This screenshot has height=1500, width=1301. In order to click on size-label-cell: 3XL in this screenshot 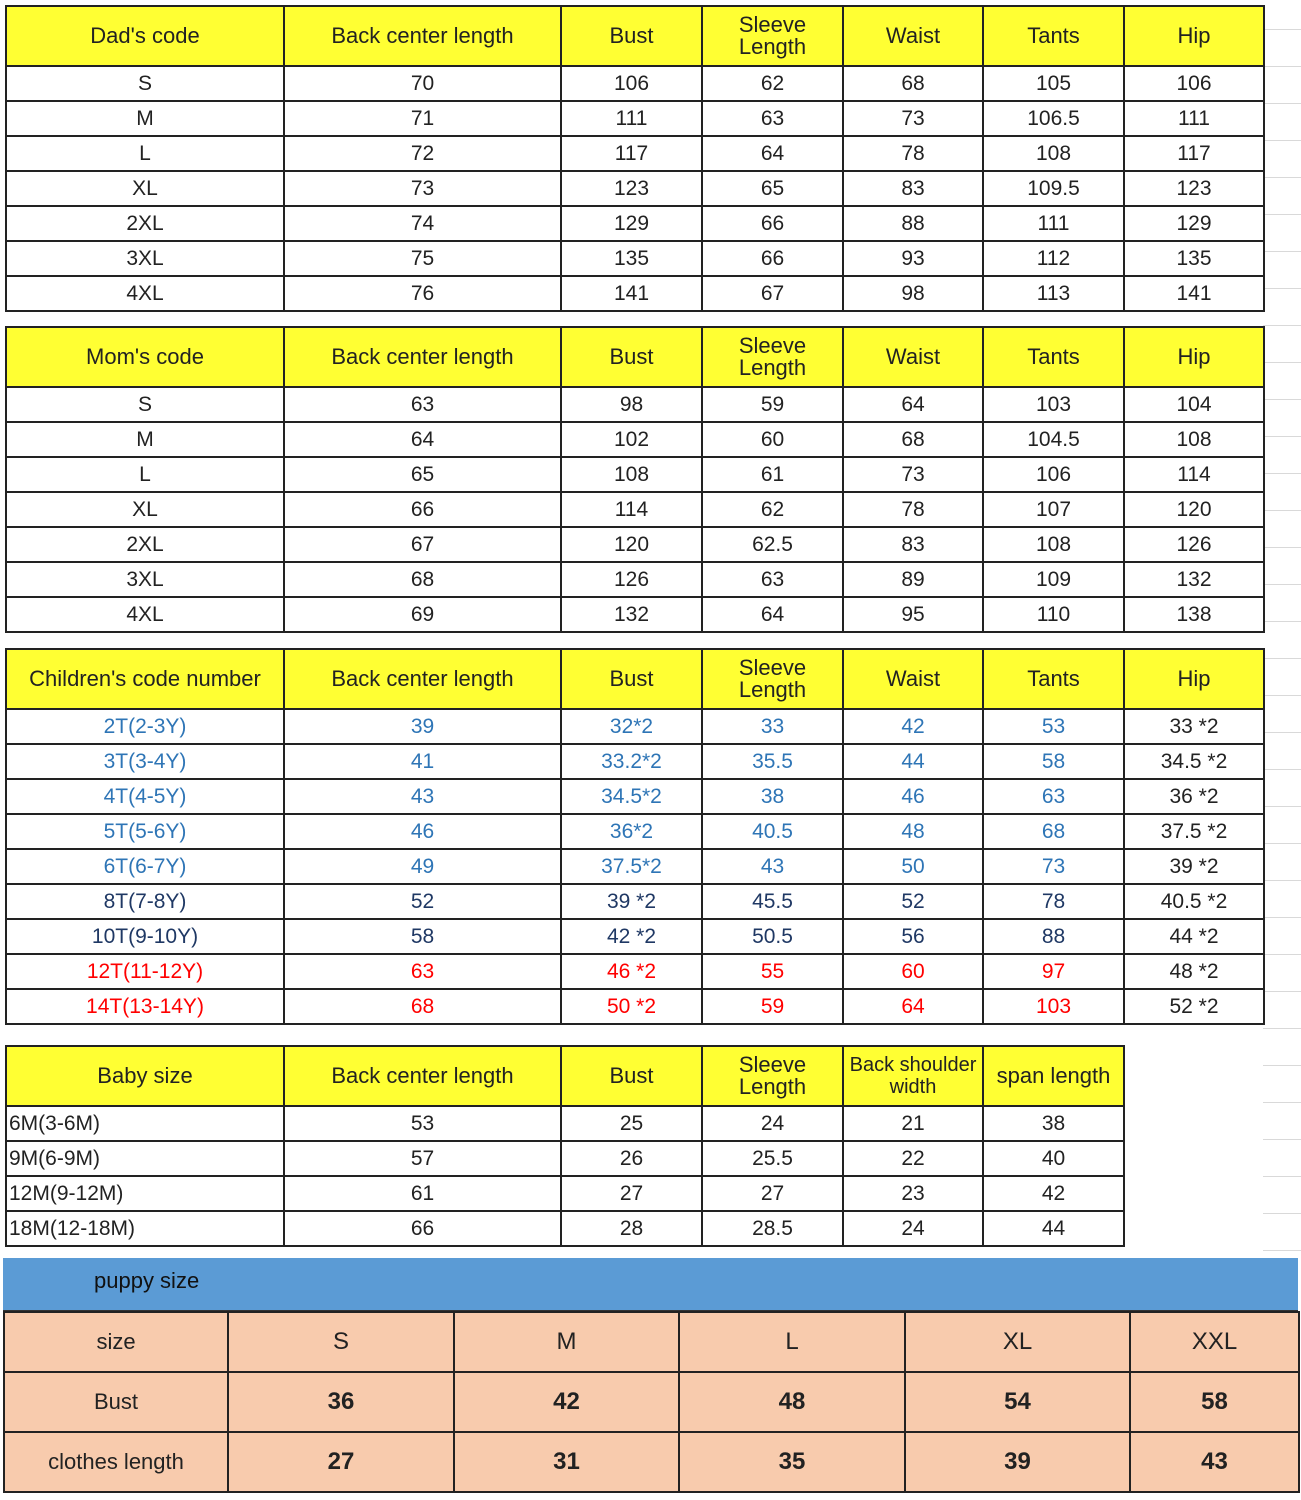, I will do `click(145, 579)`.